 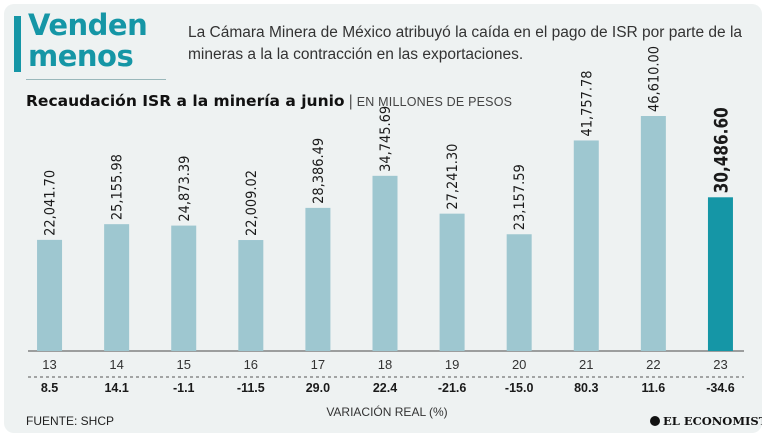 What do you see at coordinates (434, 102) in the screenshot?
I see `chart-units: EN MILLONES DE PESOS` at bounding box center [434, 102].